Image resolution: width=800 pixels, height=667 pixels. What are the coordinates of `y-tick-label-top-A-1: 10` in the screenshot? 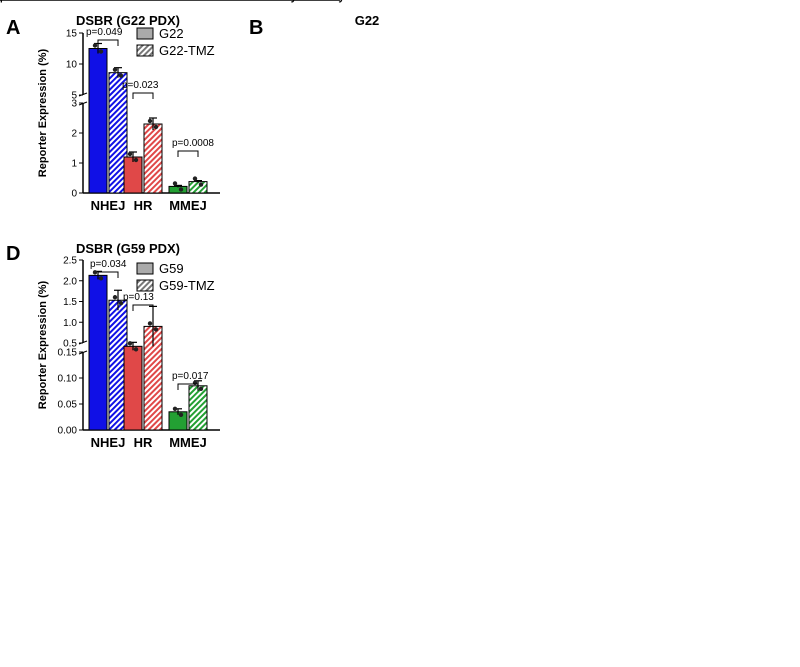 It's located at (72, 65).